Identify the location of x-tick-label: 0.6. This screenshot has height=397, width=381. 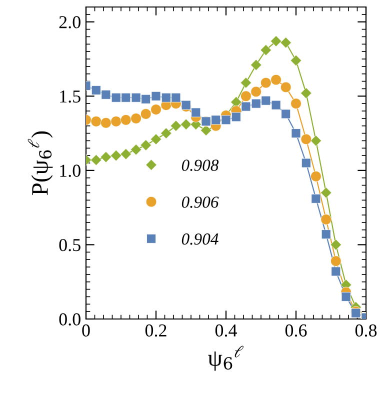
(296, 330).